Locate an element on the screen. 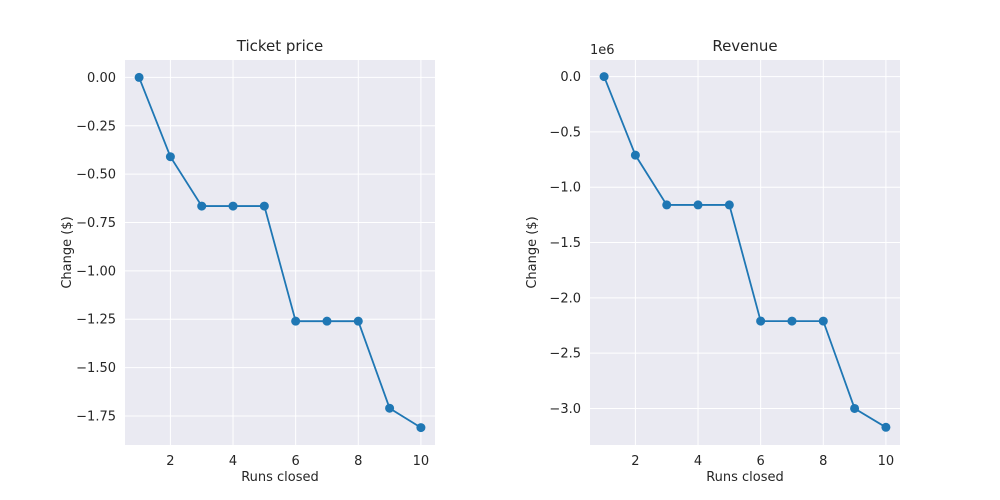 Image resolution: width=1000 pixels, height=500 pixels. y-tick-label: −2.5 is located at coordinates (565, 354).